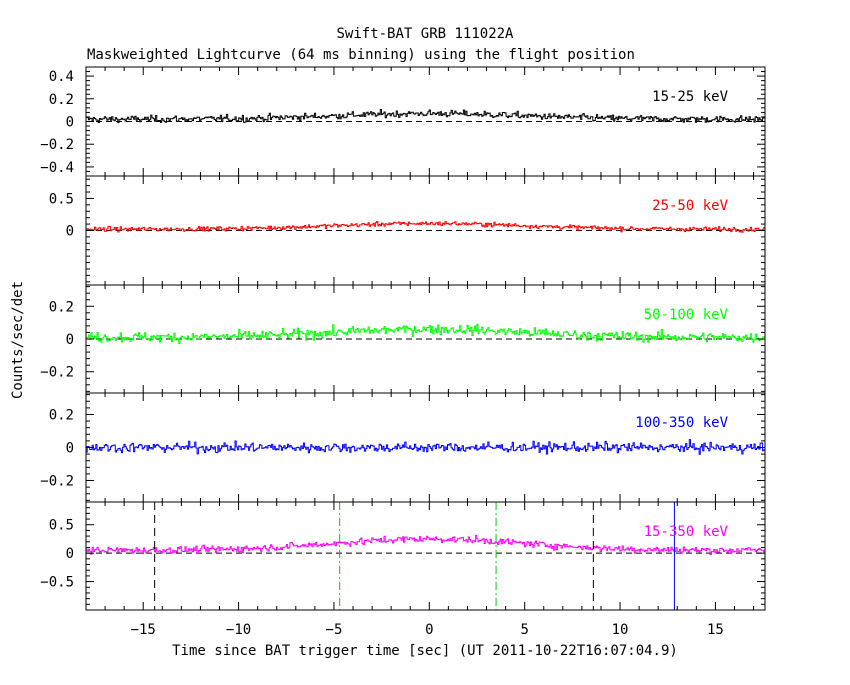  What do you see at coordinates (425, 34) in the screenshot?
I see `chart-title: Swift-BAT GRB 111022A` at bounding box center [425, 34].